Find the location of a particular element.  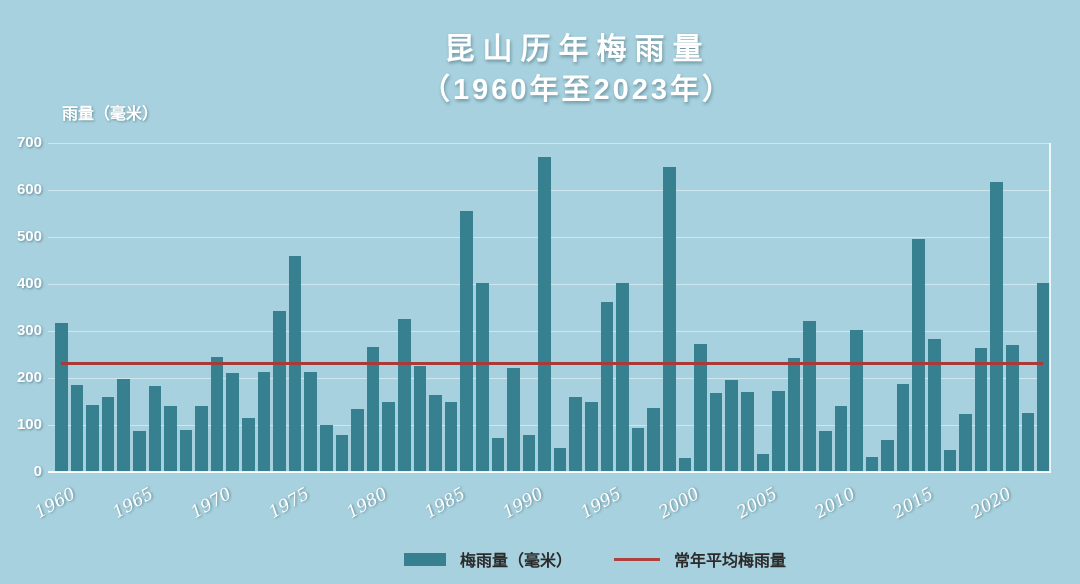

bar-2022 is located at coordinates (1028, 442).